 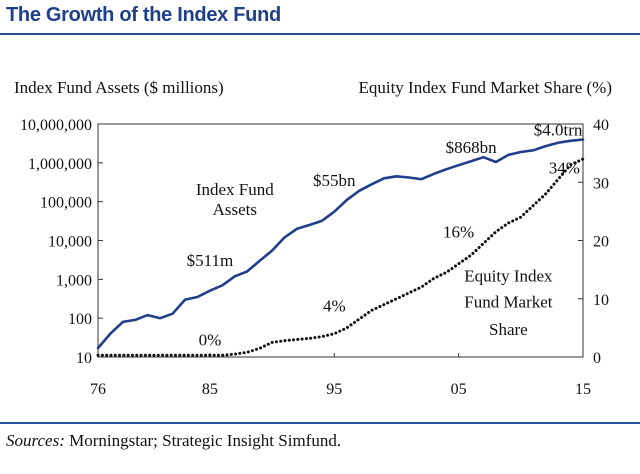 I want to click on annotation-label: Assets, so click(x=235, y=209).